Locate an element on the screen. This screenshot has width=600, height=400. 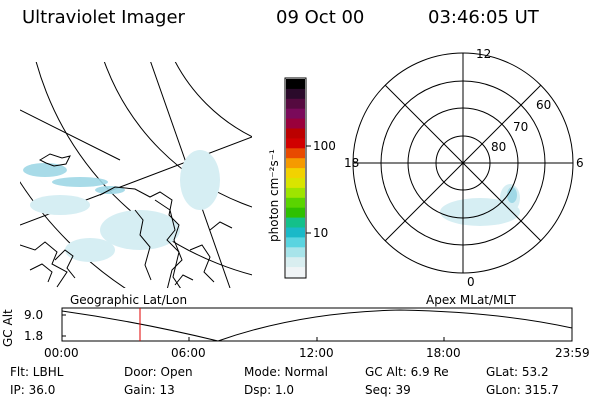
date-label: 09 Oct 00 is located at coordinates (320, 17).